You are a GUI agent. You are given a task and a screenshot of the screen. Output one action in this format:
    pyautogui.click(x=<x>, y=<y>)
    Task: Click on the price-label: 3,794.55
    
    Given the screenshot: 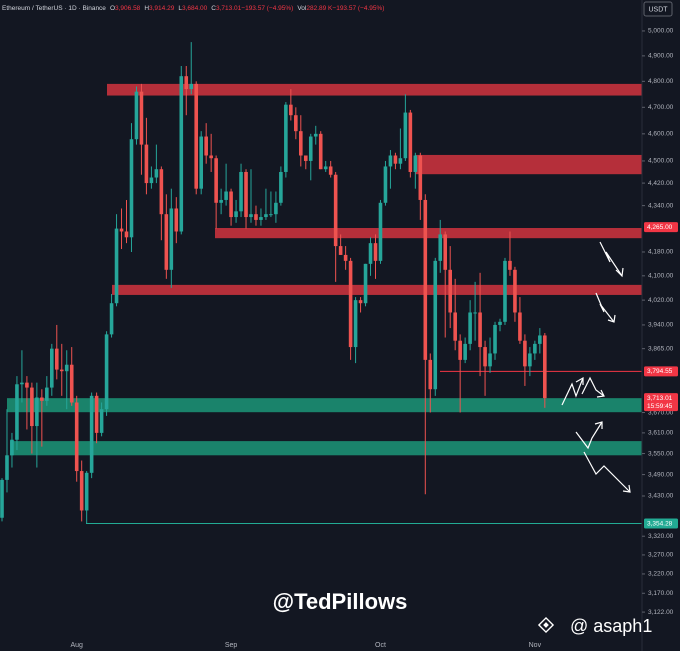 What is the action you would take?
    pyautogui.click(x=660, y=371)
    